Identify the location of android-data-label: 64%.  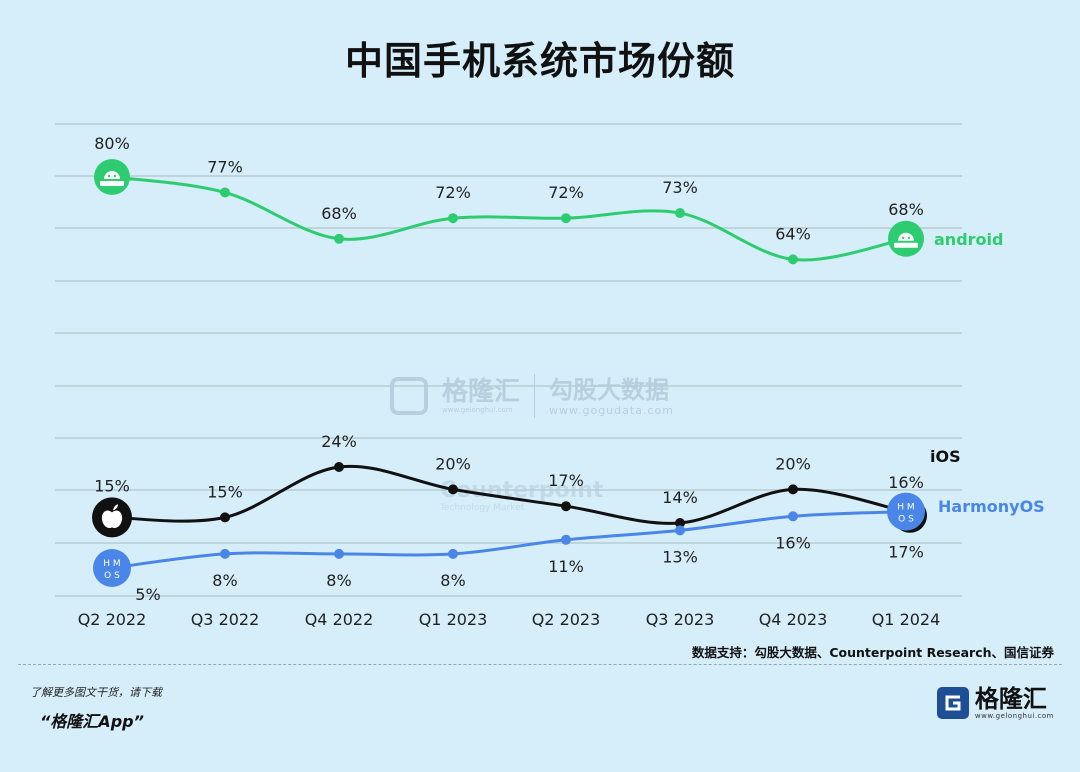
(793, 233).